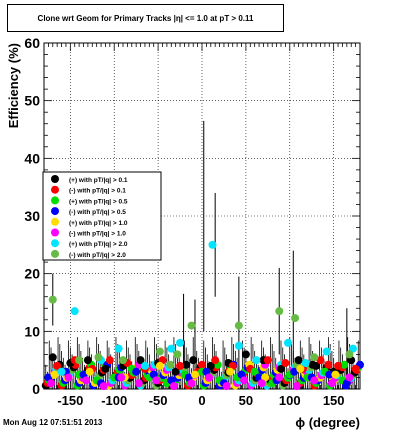 This screenshot has width=400, height=433. What do you see at coordinates (70, 400) in the screenshot?
I see `x-tick-label: -150` at bounding box center [70, 400].